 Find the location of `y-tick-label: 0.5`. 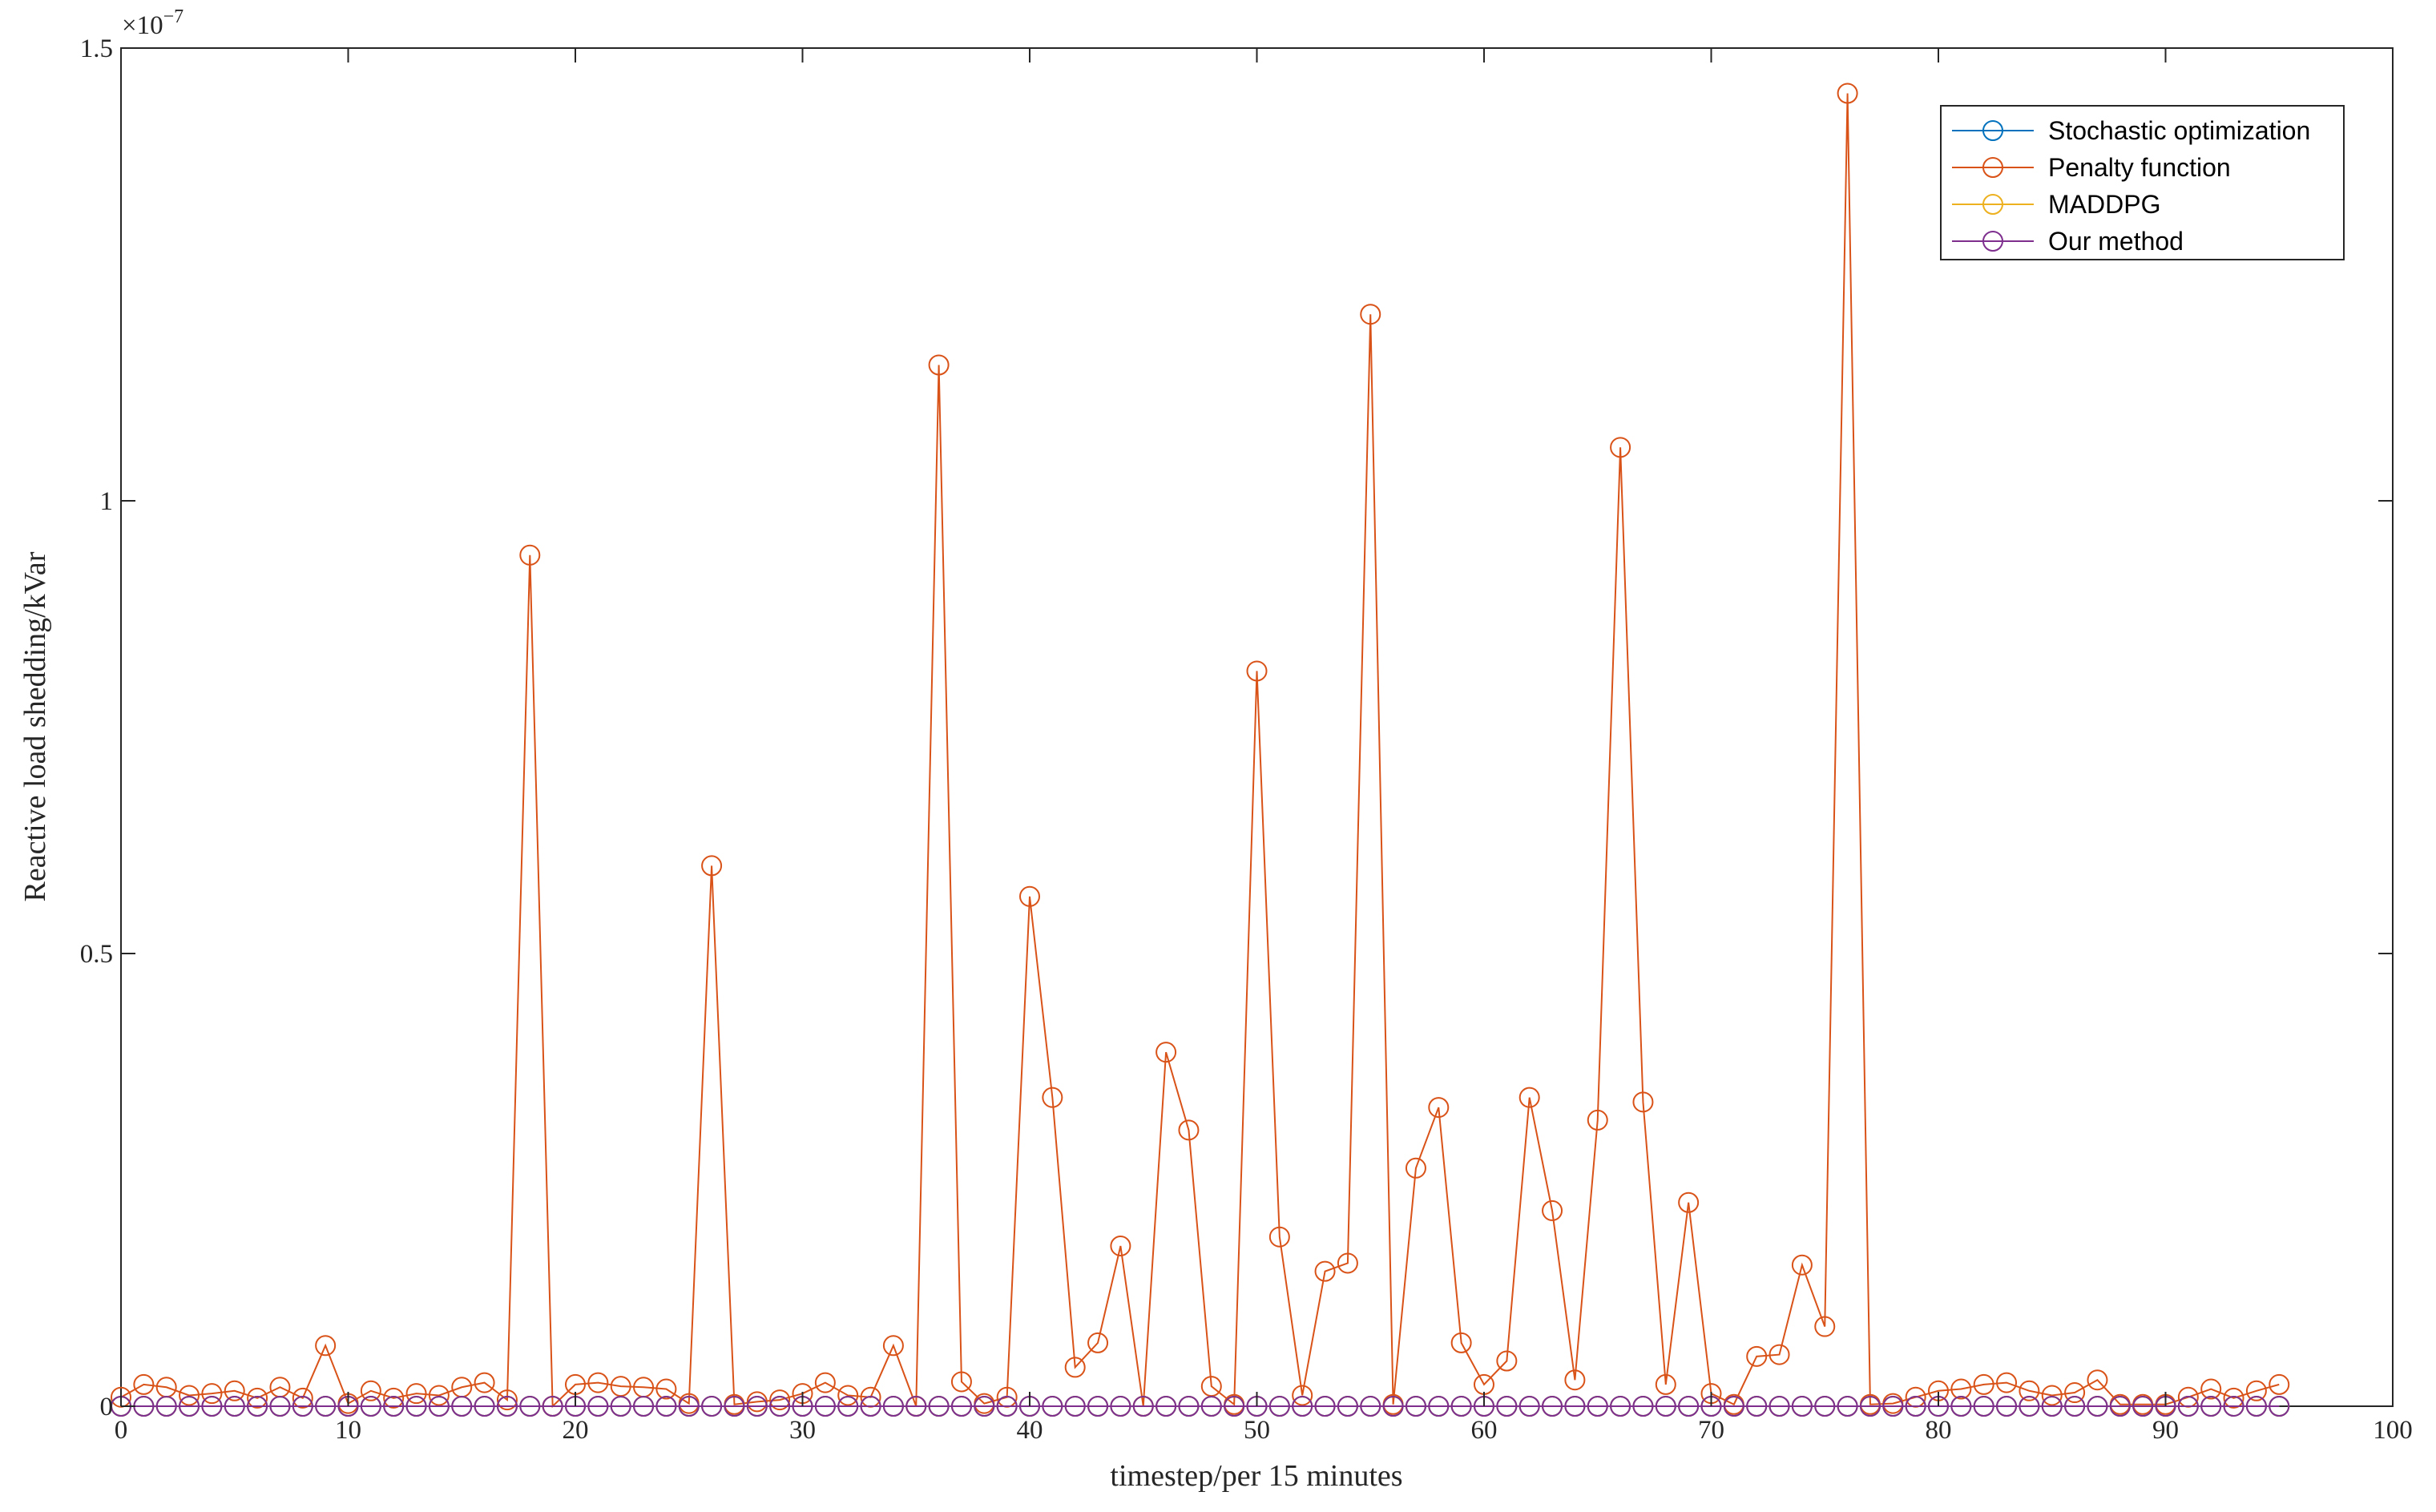

y-tick-label: 0.5 is located at coordinates (96, 955).